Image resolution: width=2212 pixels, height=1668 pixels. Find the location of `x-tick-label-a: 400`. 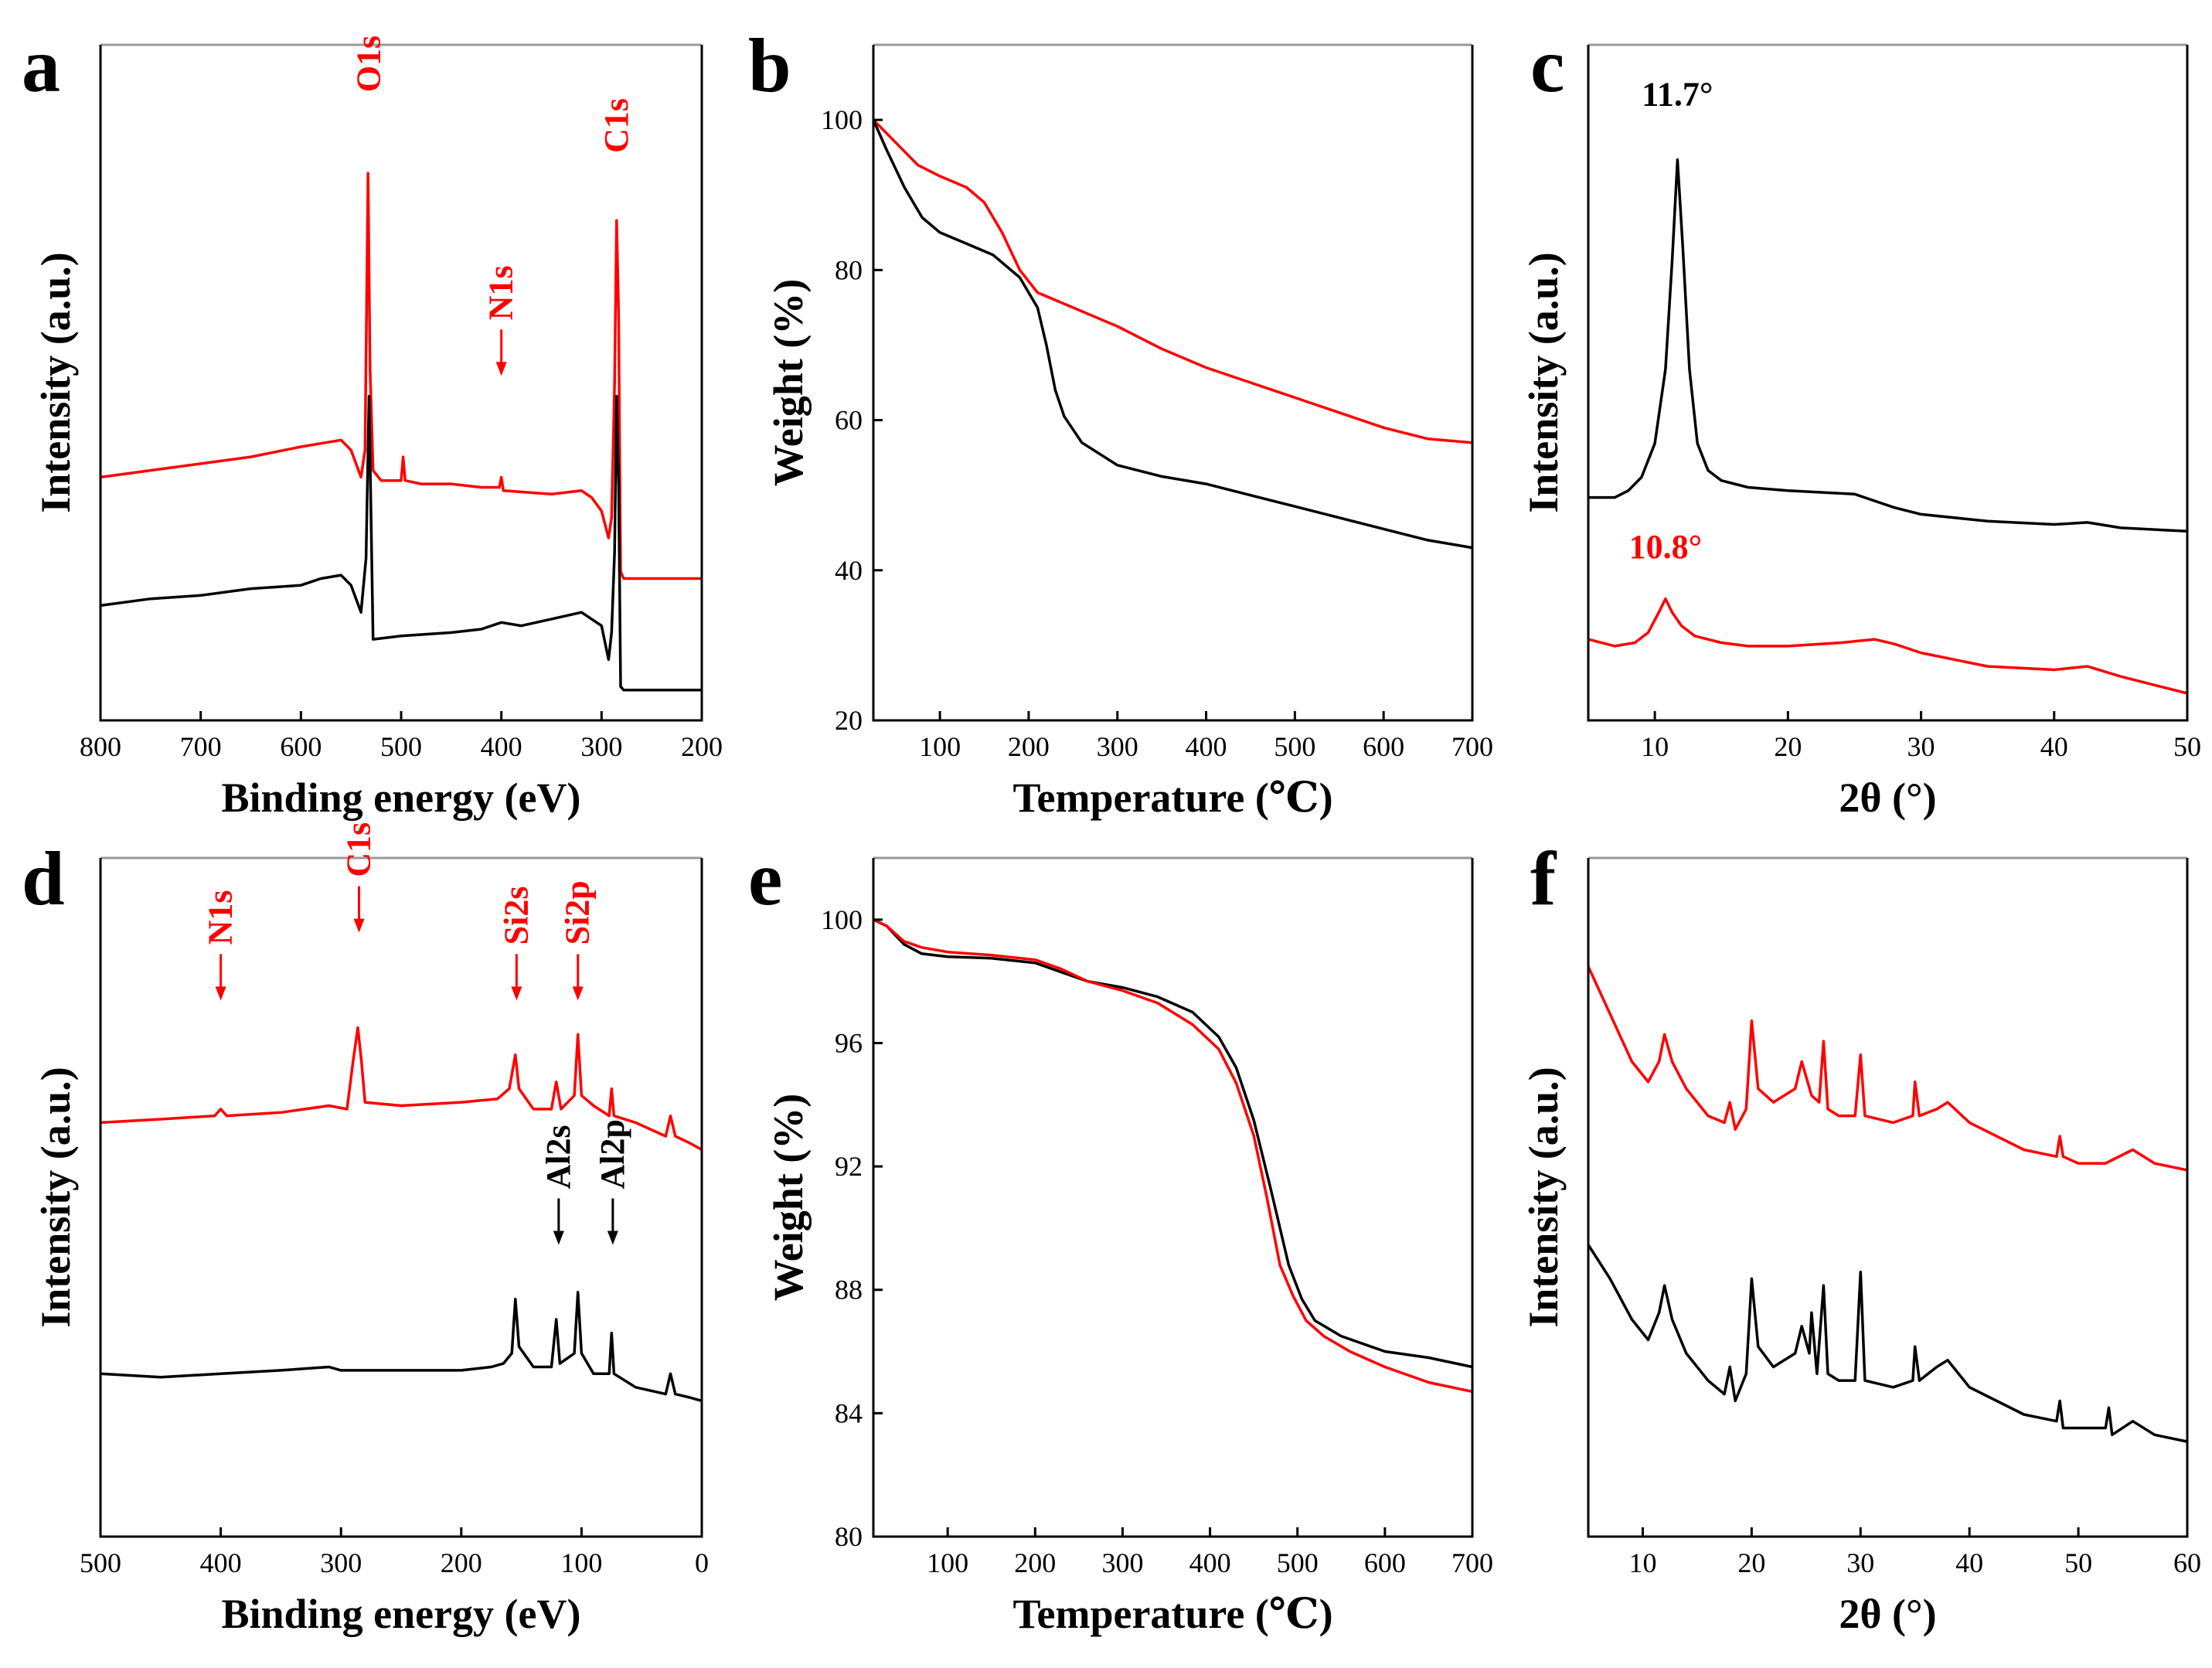

x-tick-label-a: 400 is located at coordinates (501, 746).